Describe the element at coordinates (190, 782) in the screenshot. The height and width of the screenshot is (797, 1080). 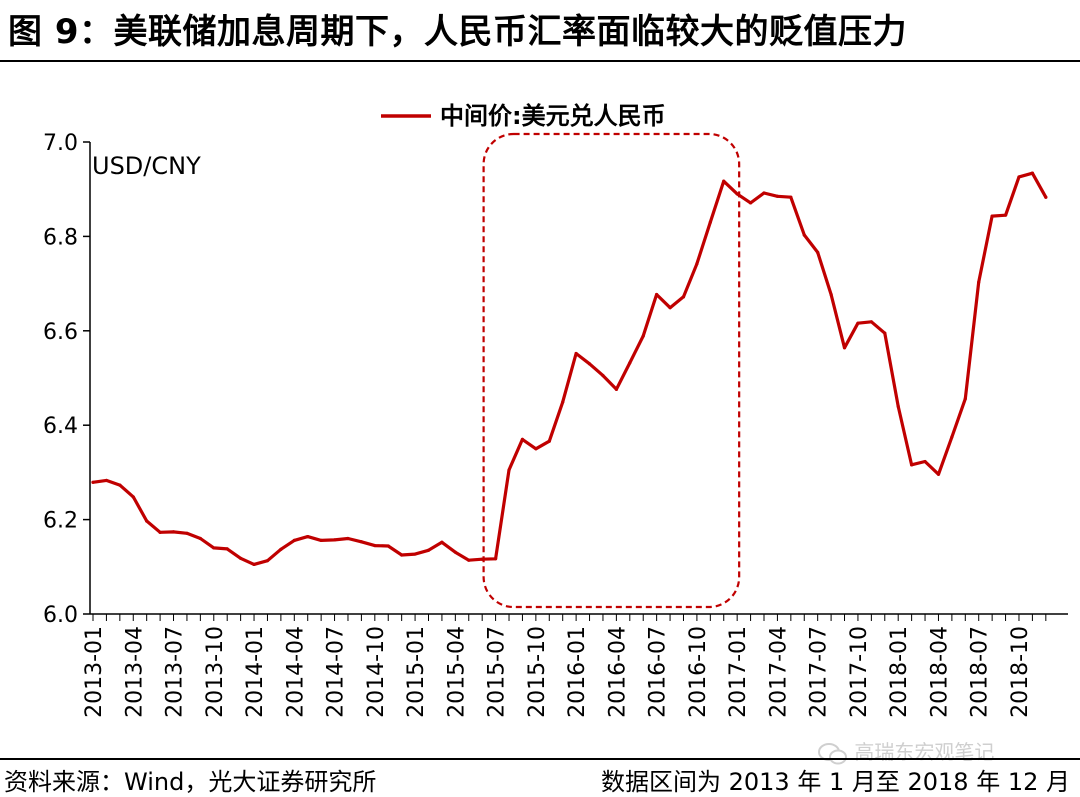
I see `source-note: 资料来源：Wind，光大证券研究所` at that location.